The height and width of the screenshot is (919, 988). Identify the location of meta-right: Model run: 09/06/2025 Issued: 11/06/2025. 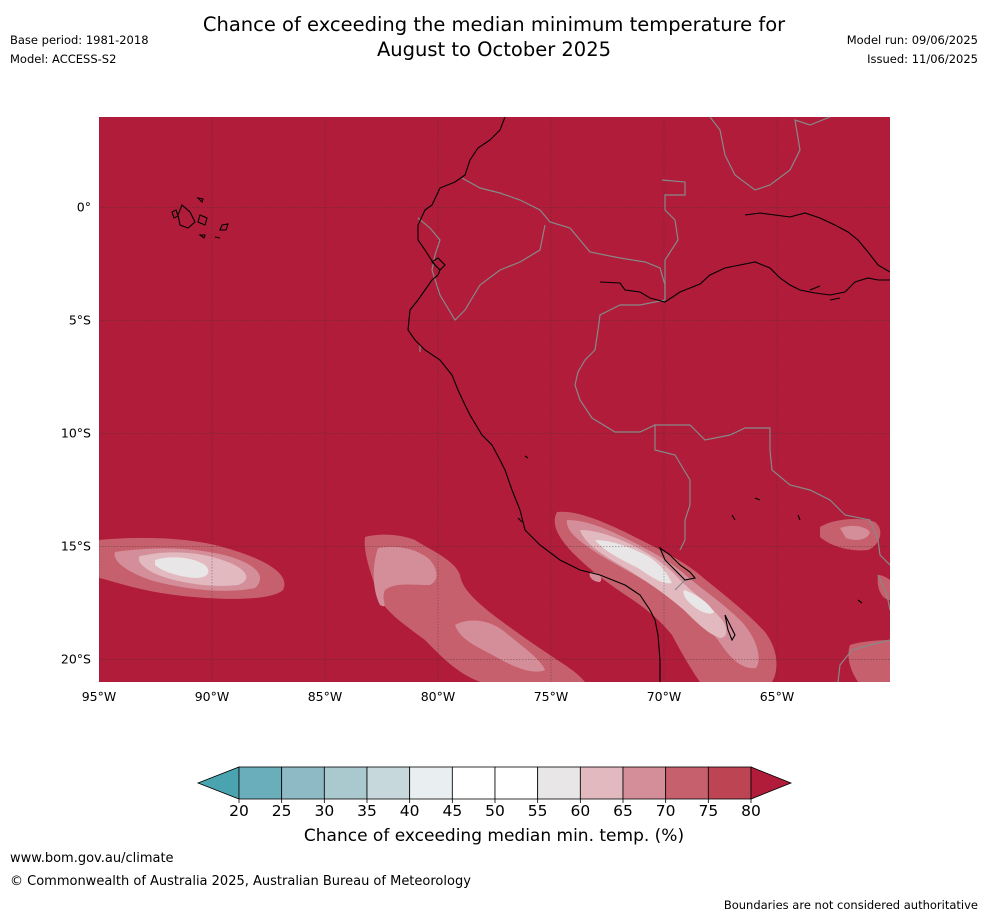
(912, 50).